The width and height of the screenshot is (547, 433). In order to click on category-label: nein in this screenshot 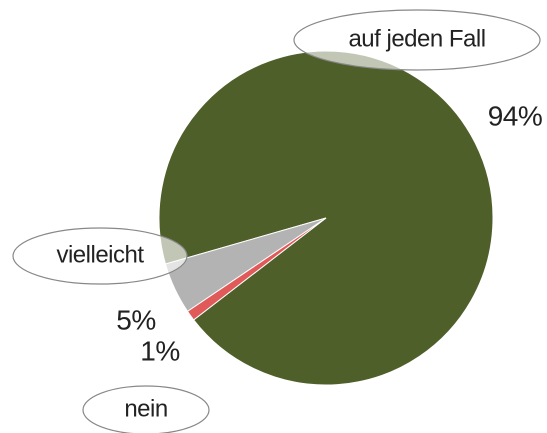, I will do `click(145, 408)`.